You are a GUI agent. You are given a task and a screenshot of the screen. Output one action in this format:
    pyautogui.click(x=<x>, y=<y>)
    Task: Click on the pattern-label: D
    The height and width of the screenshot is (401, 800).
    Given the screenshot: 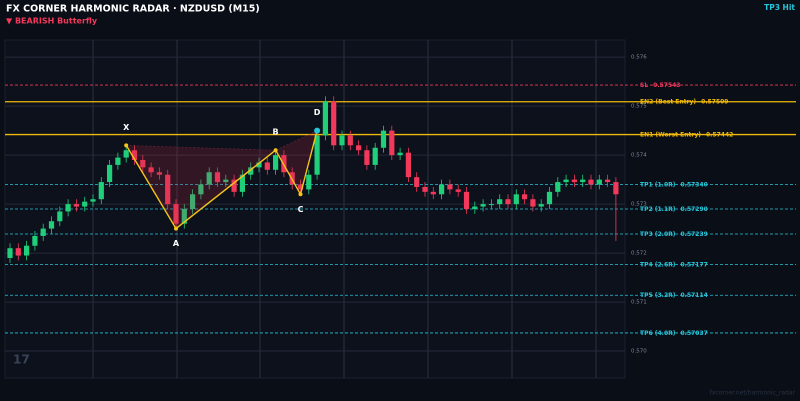 What is the action you would take?
    pyautogui.click(x=317, y=112)
    